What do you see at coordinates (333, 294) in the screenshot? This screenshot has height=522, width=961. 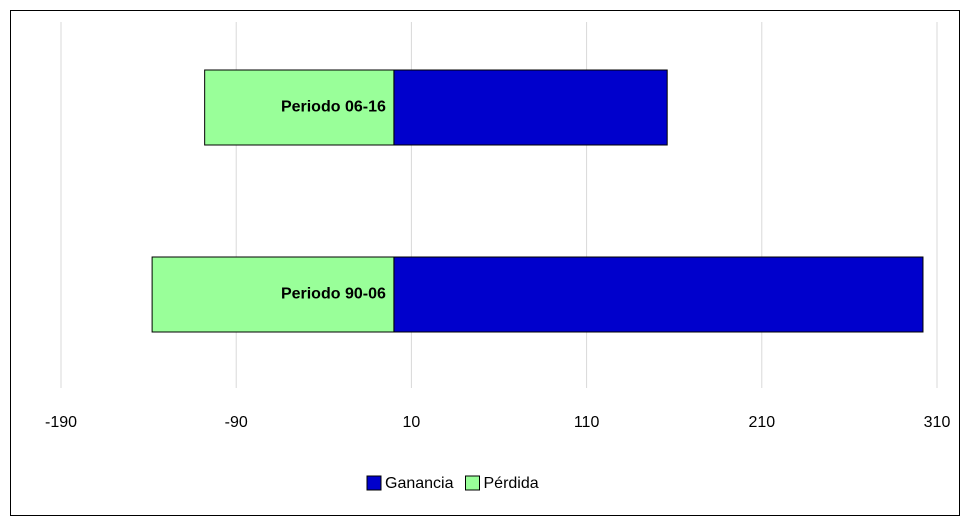 I see `category-label: Periodo 90-06` at bounding box center [333, 294].